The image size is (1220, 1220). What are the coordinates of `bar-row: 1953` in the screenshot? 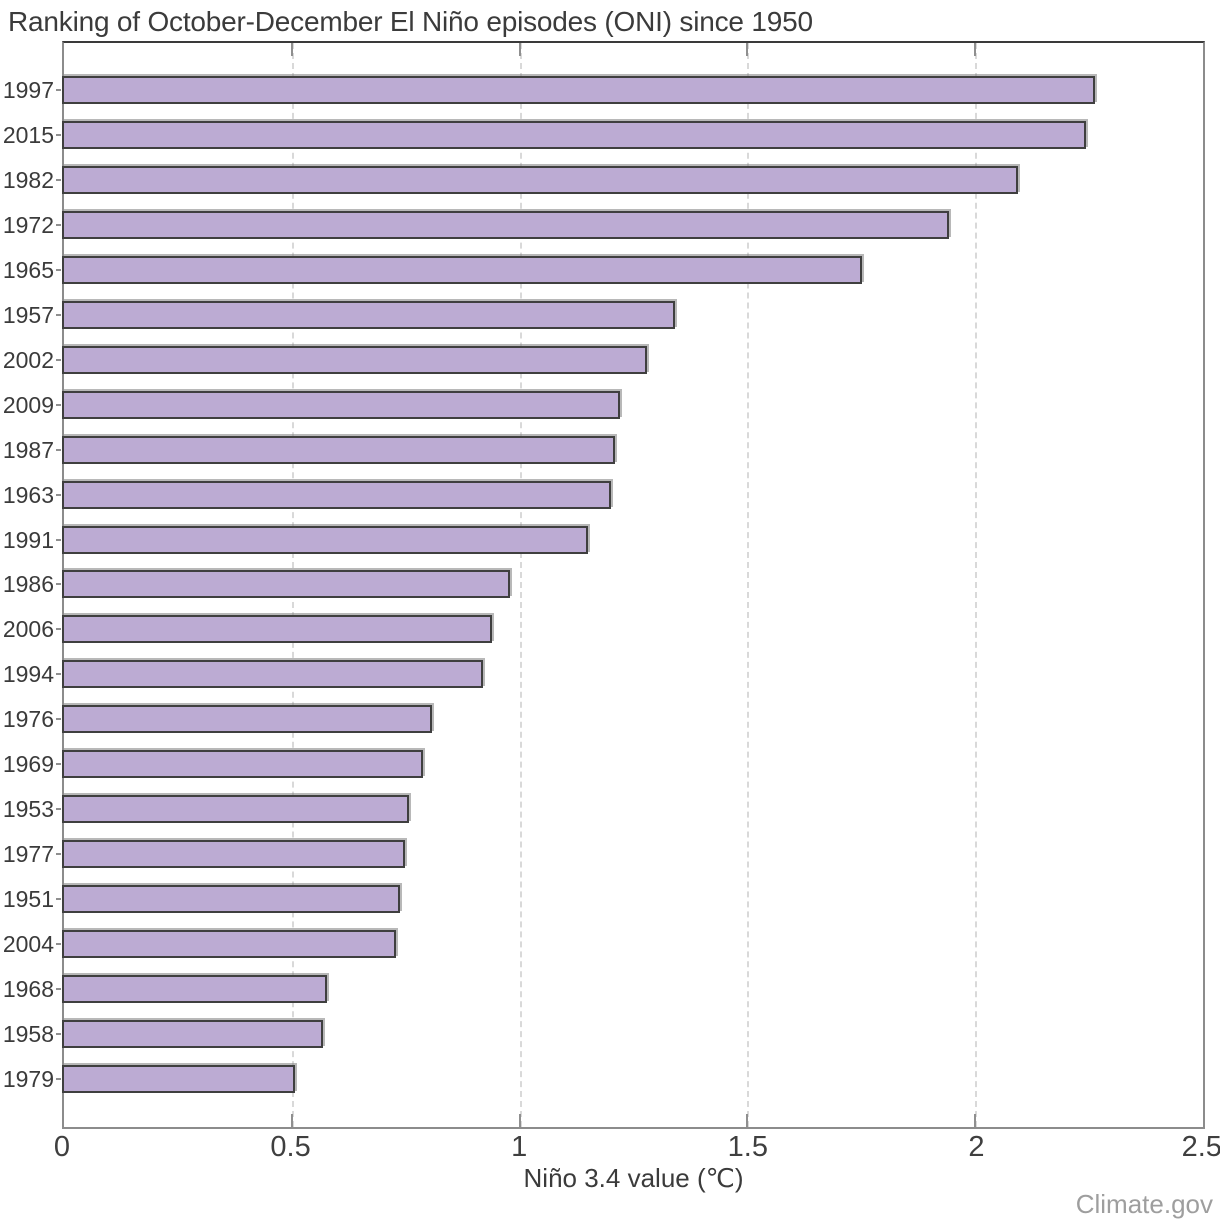 It's located at (602, 809).